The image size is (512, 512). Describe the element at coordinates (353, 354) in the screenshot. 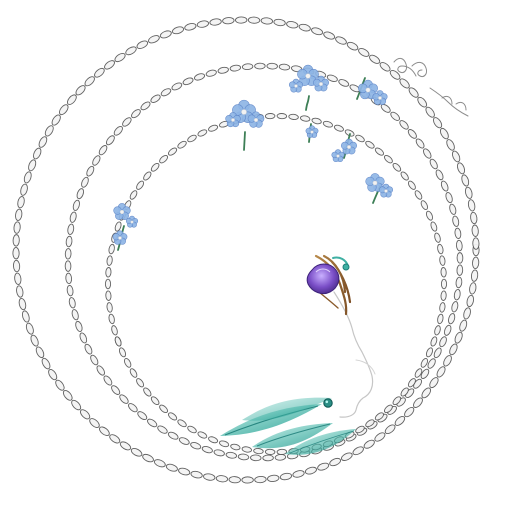

I see `profile-line` at that location.